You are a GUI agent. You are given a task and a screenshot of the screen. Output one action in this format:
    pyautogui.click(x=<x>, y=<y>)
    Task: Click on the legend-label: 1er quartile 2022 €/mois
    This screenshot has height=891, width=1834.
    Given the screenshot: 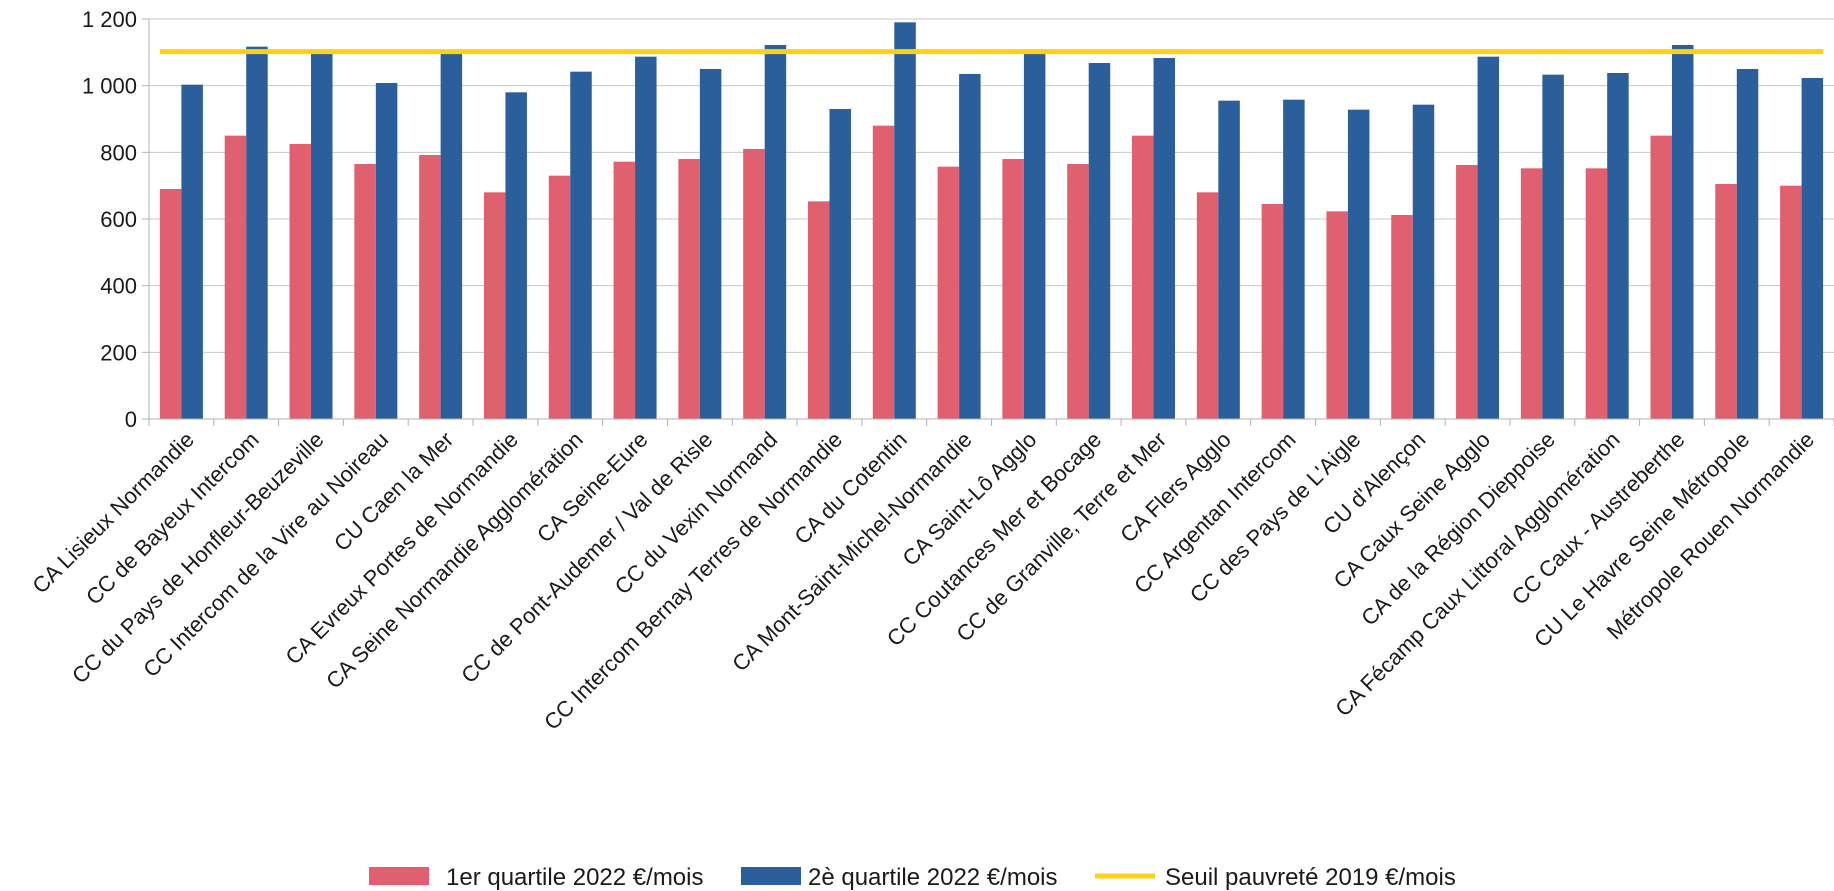 What is the action you would take?
    pyautogui.click(x=574, y=877)
    